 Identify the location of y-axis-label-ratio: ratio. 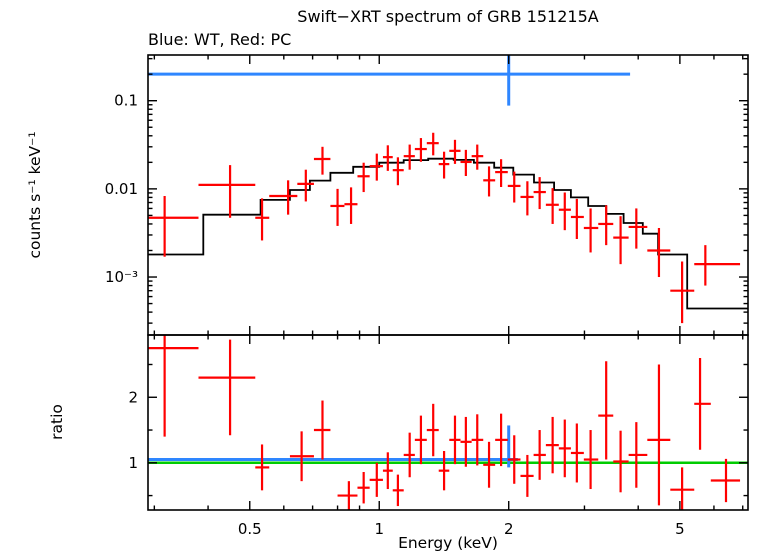
(57, 422).